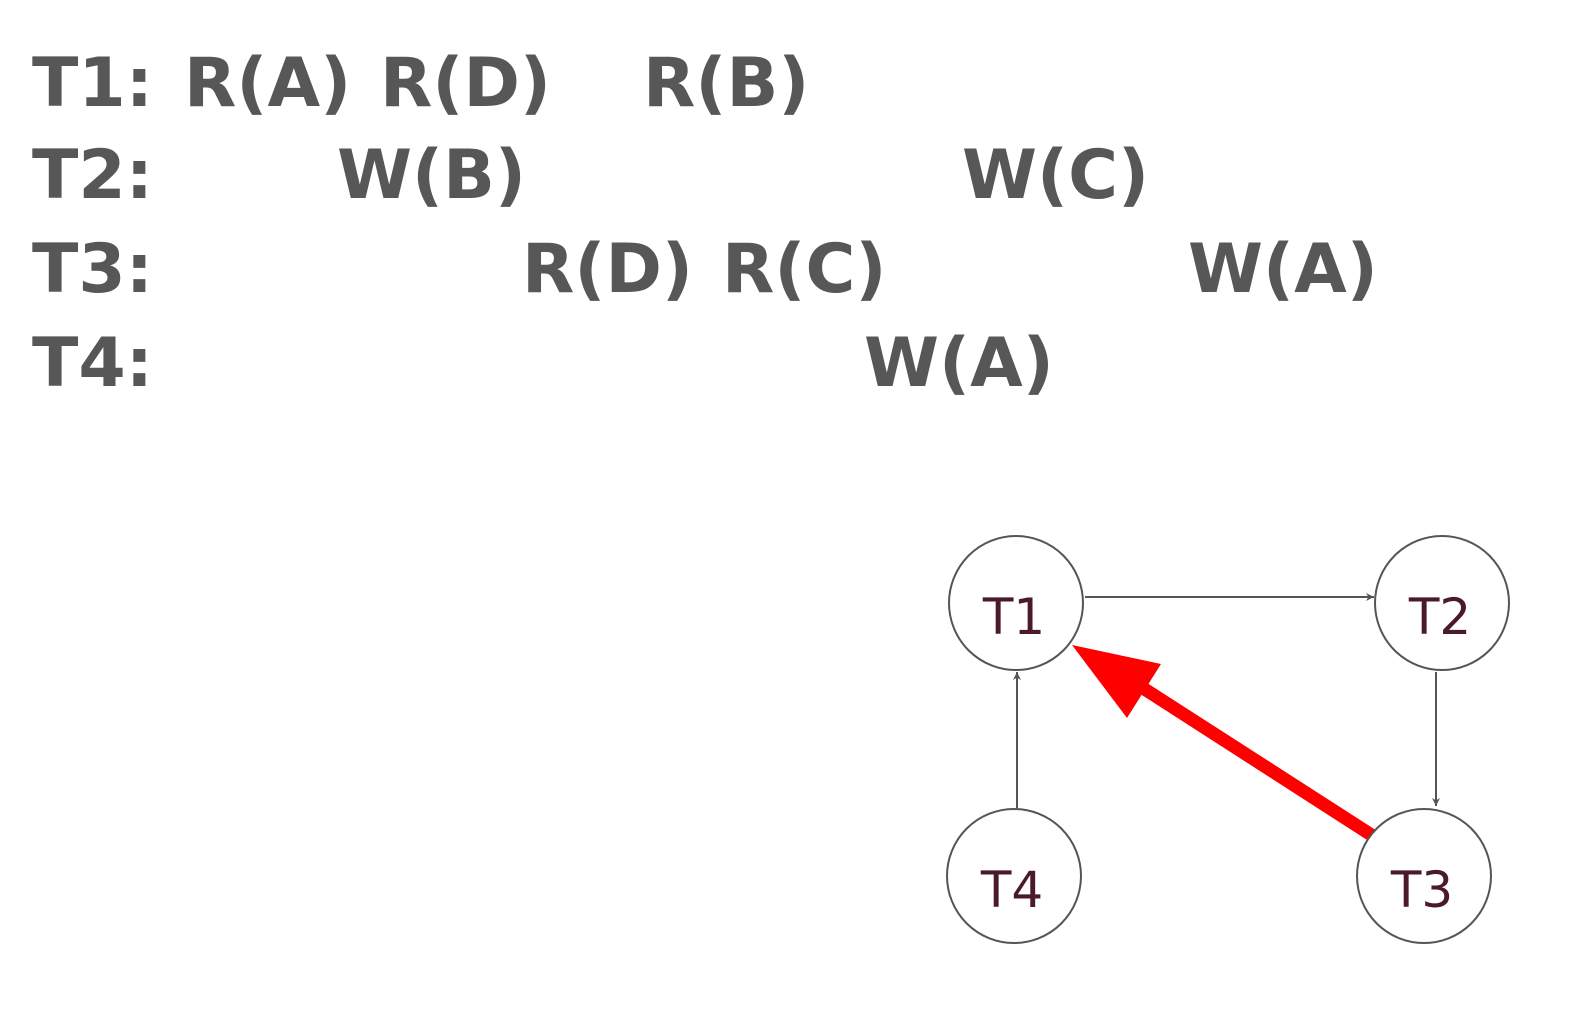 This screenshot has width=1591, height=1009. What do you see at coordinates (92, 363) in the screenshot?
I see `row-label-t4: T4:` at bounding box center [92, 363].